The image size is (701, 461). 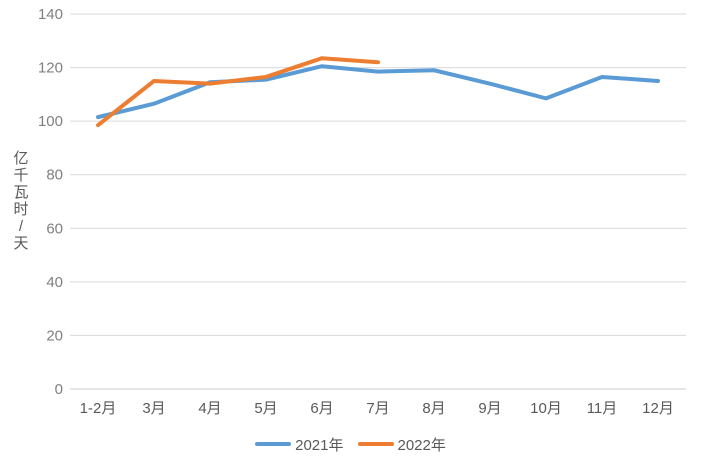 What do you see at coordinates (602, 408) in the screenshot?
I see `x-axis-tick-label: 11月` at bounding box center [602, 408].